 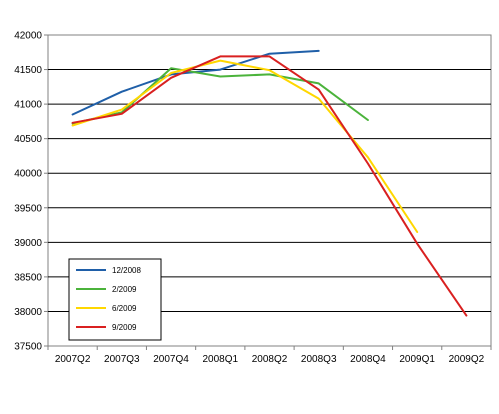 I want to click on x-tick-label: 2008Q3, so click(x=319, y=359).